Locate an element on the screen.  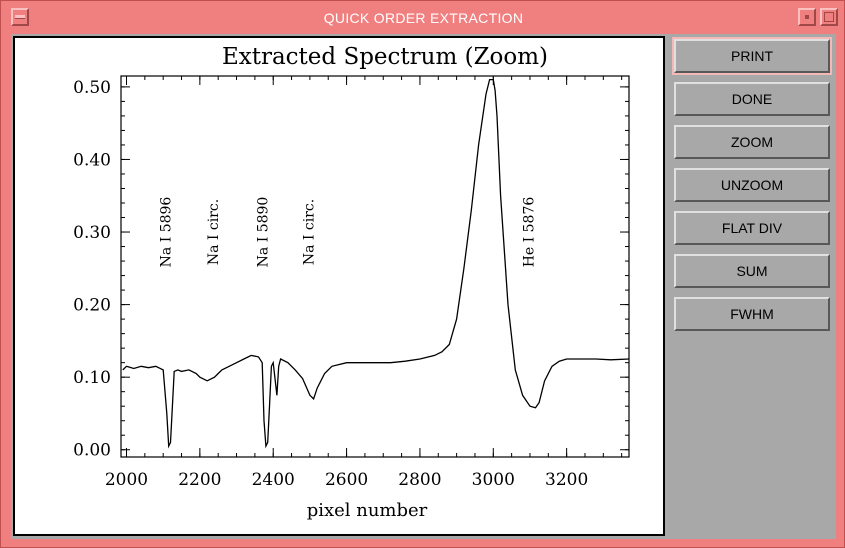
x-tick-label-1: 2200 is located at coordinates (199, 480).